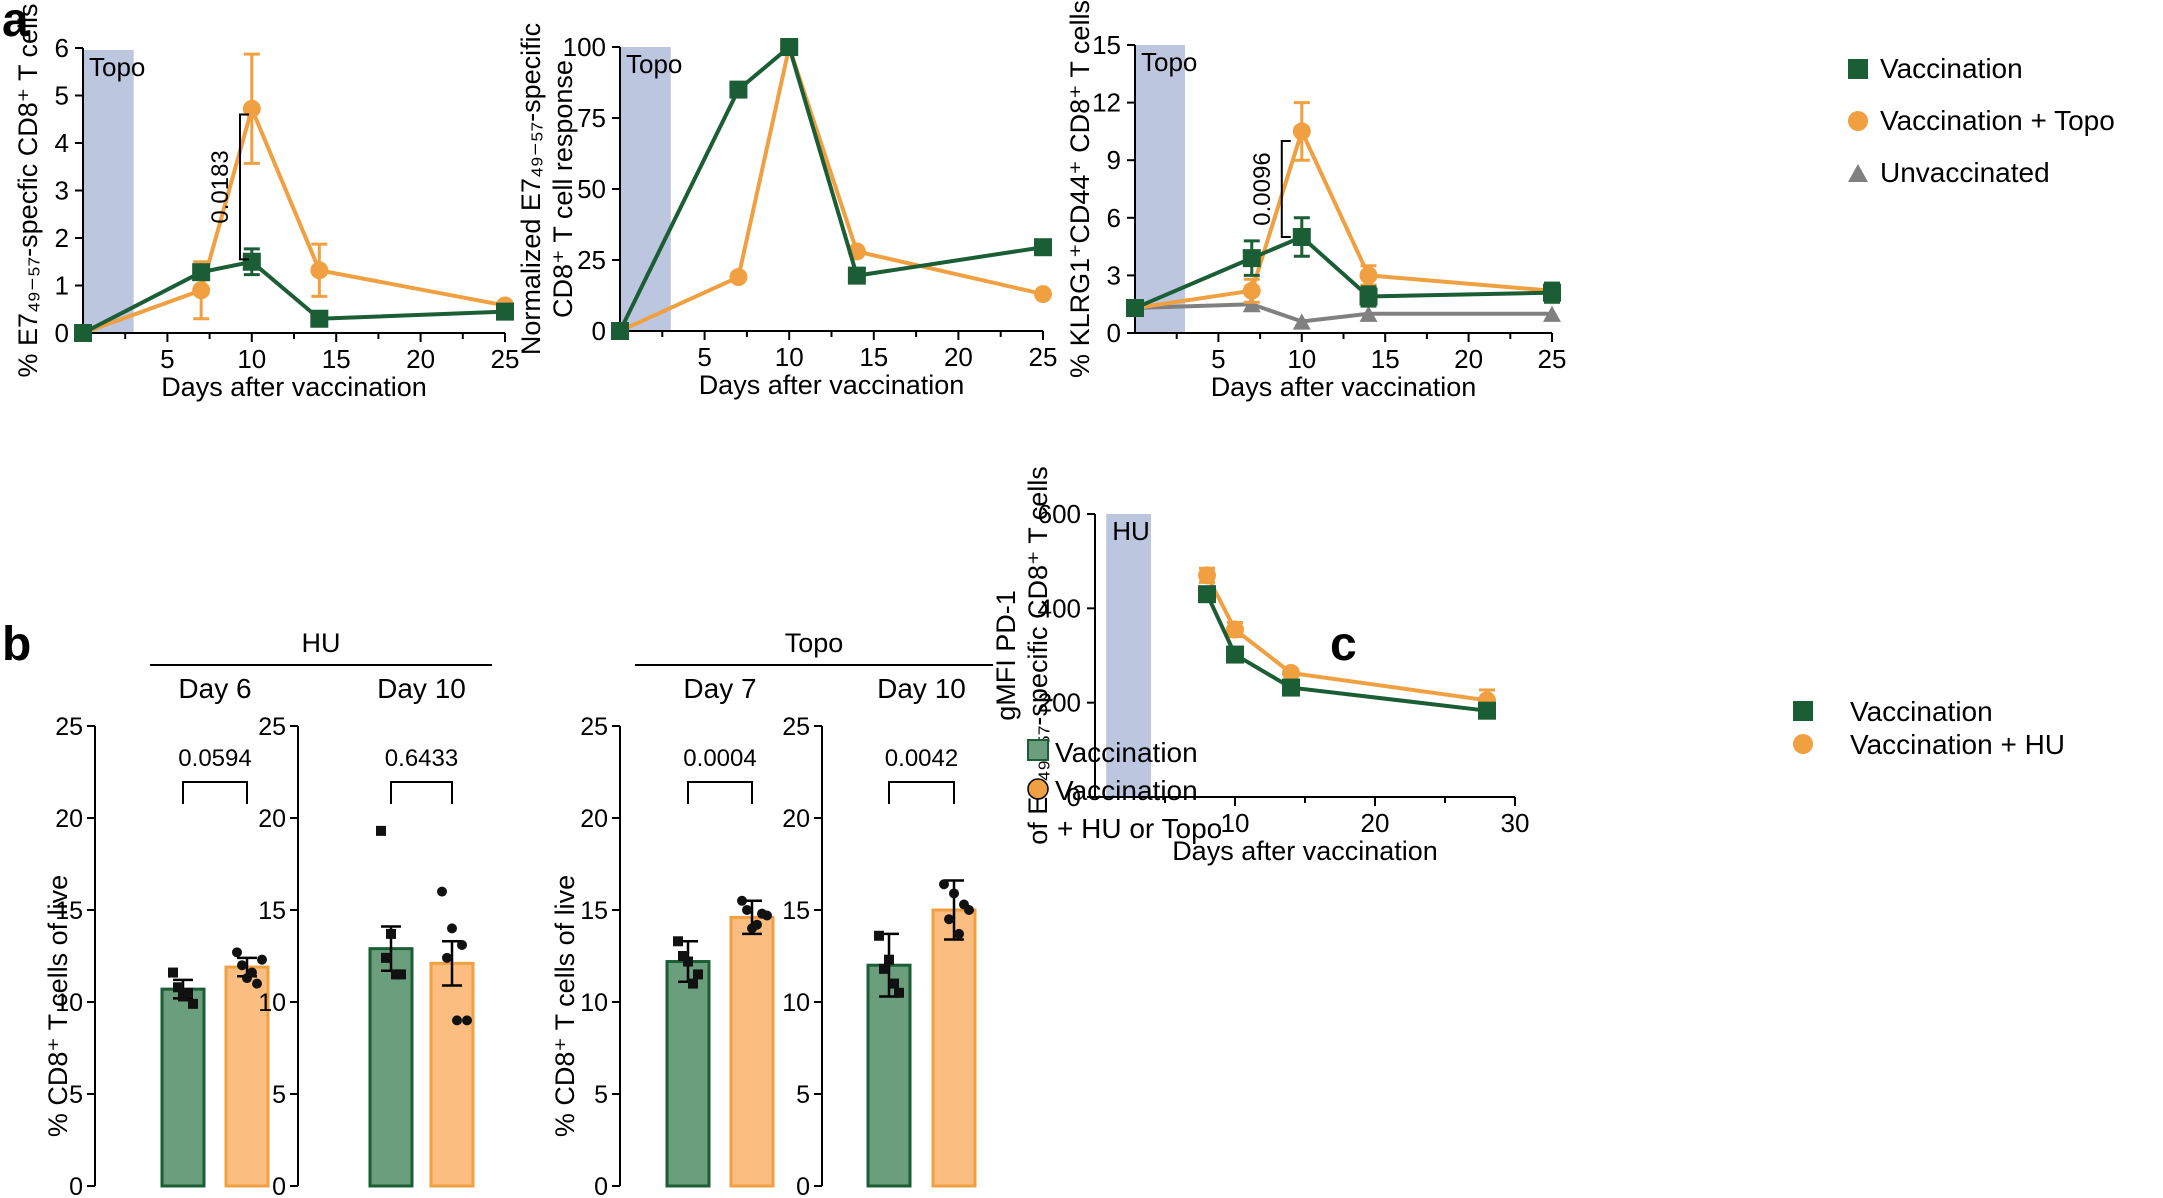 The width and height of the screenshot is (2163, 1198). Describe the element at coordinates (1343, 644) in the screenshot. I see `panel-label-c: c` at that location.